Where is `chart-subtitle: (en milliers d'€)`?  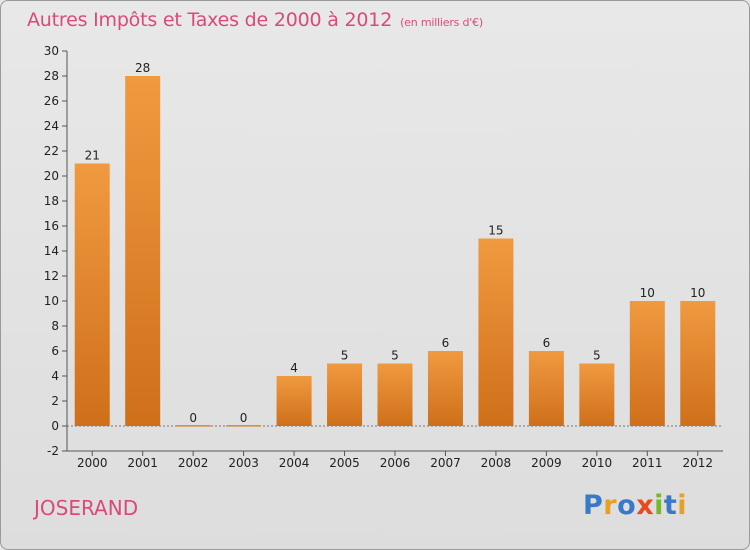 chart-subtitle: (en milliers d'€) is located at coordinates (441, 22).